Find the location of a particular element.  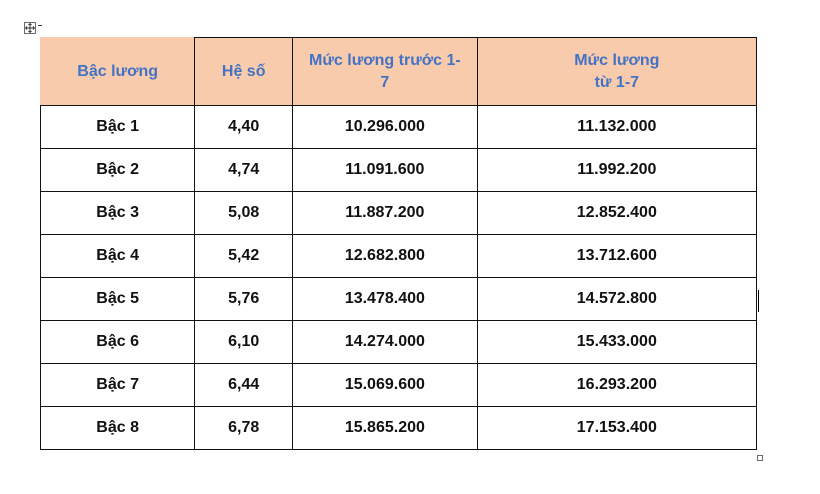

cell-he-so: 5,76 is located at coordinates (244, 299).